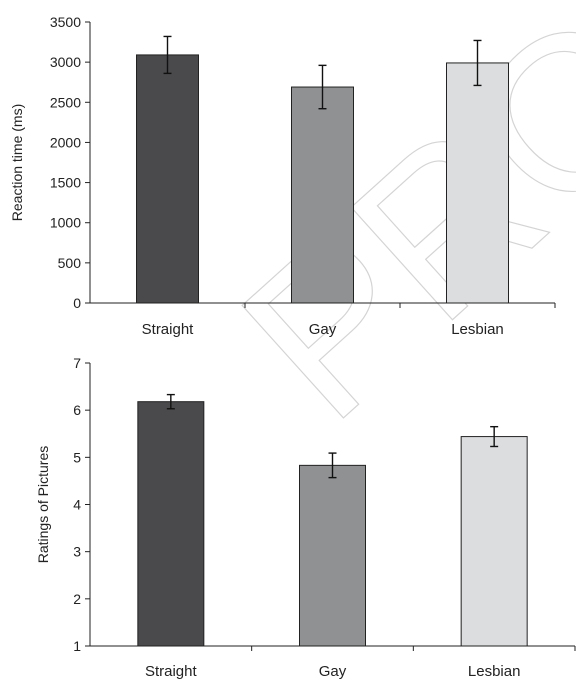  I want to click on y-tick-label: 5, so click(77, 457).